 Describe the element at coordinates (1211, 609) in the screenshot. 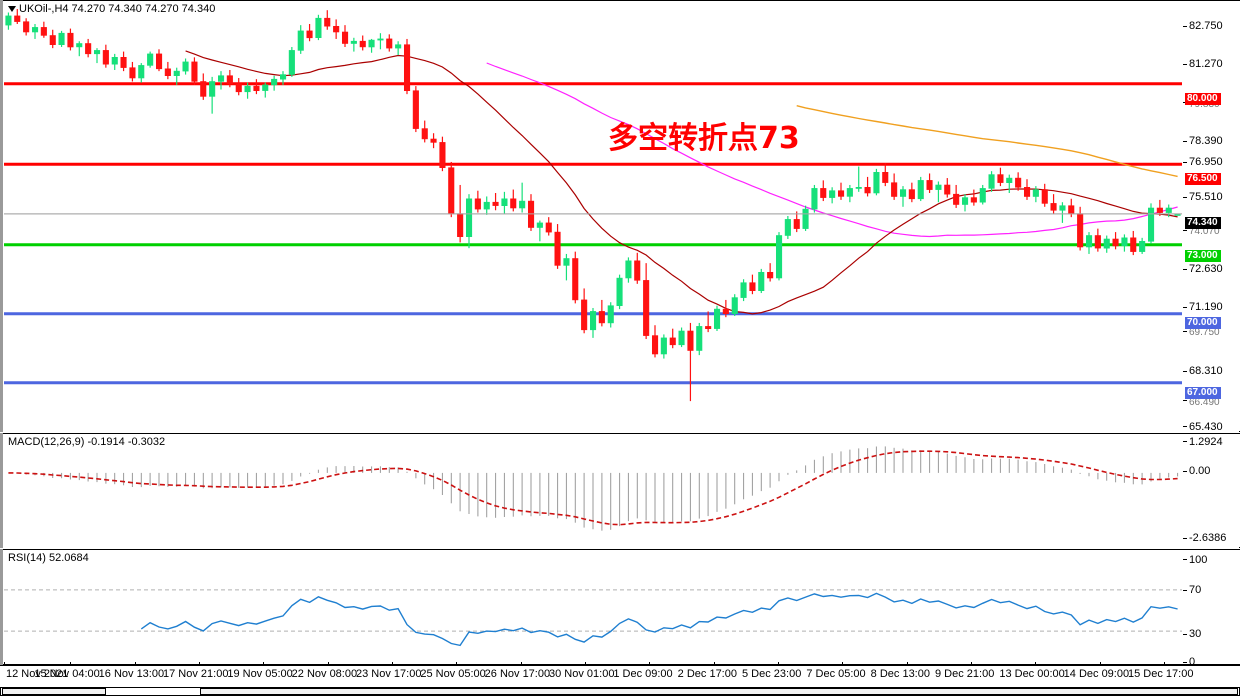

I see `rsi-y-axis: 100 70 30 0` at that location.